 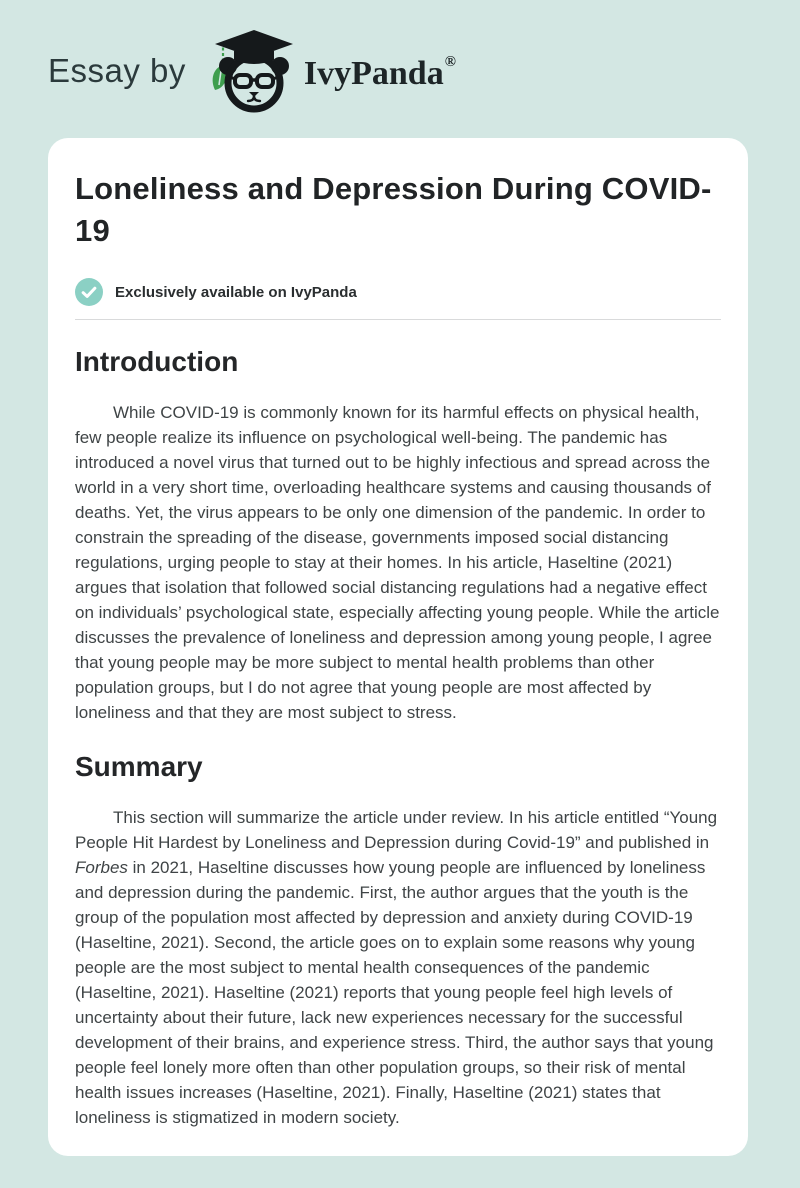 I want to click on section-heading: Introduction, so click(x=157, y=361).